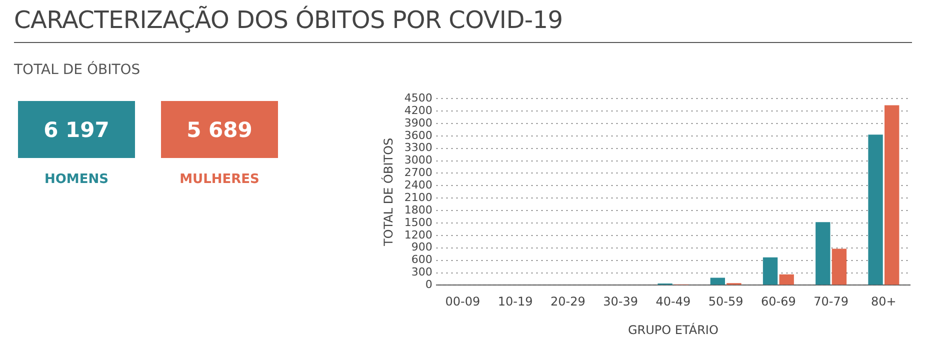  Describe the element at coordinates (568, 301) in the screenshot. I see `x-tick-label: 20-29` at that location.